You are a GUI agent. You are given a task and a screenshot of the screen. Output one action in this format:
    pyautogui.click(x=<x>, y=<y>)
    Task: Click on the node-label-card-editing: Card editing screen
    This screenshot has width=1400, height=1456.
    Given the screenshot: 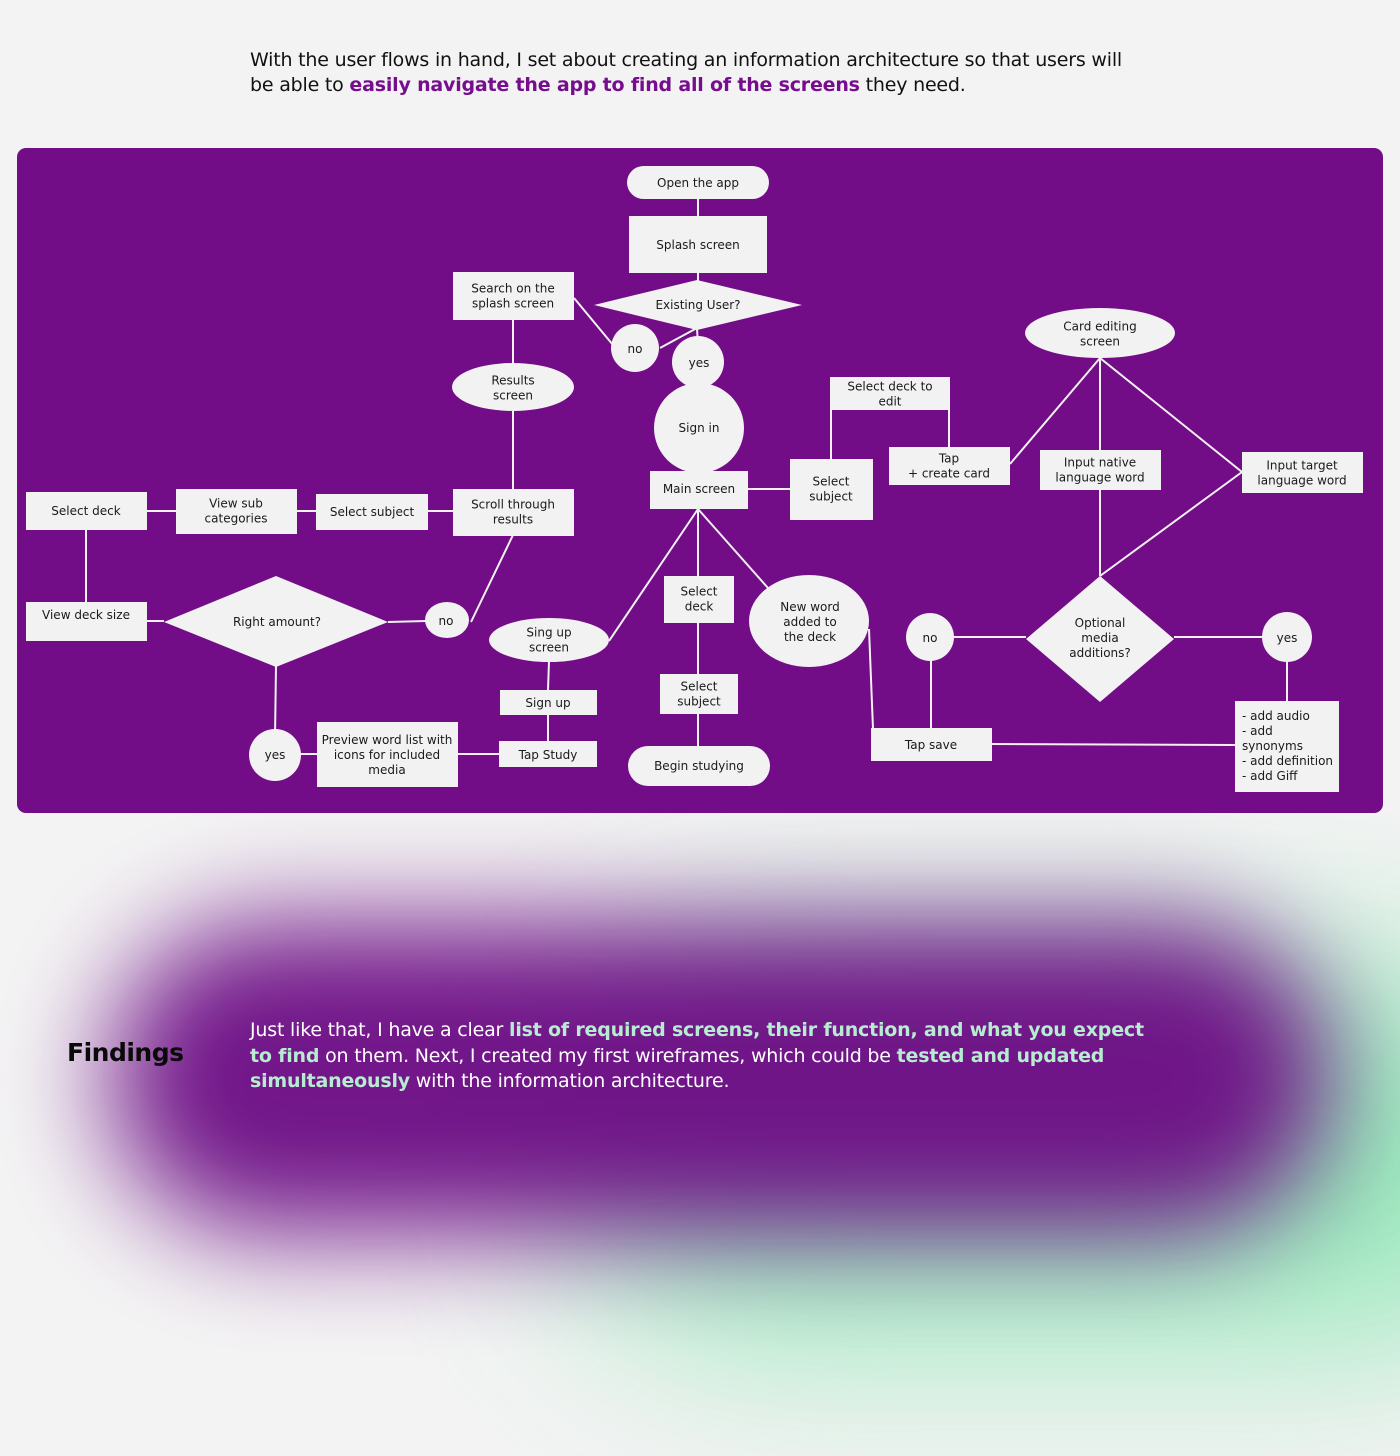 What is the action you would take?
    pyautogui.click(x=1099, y=334)
    